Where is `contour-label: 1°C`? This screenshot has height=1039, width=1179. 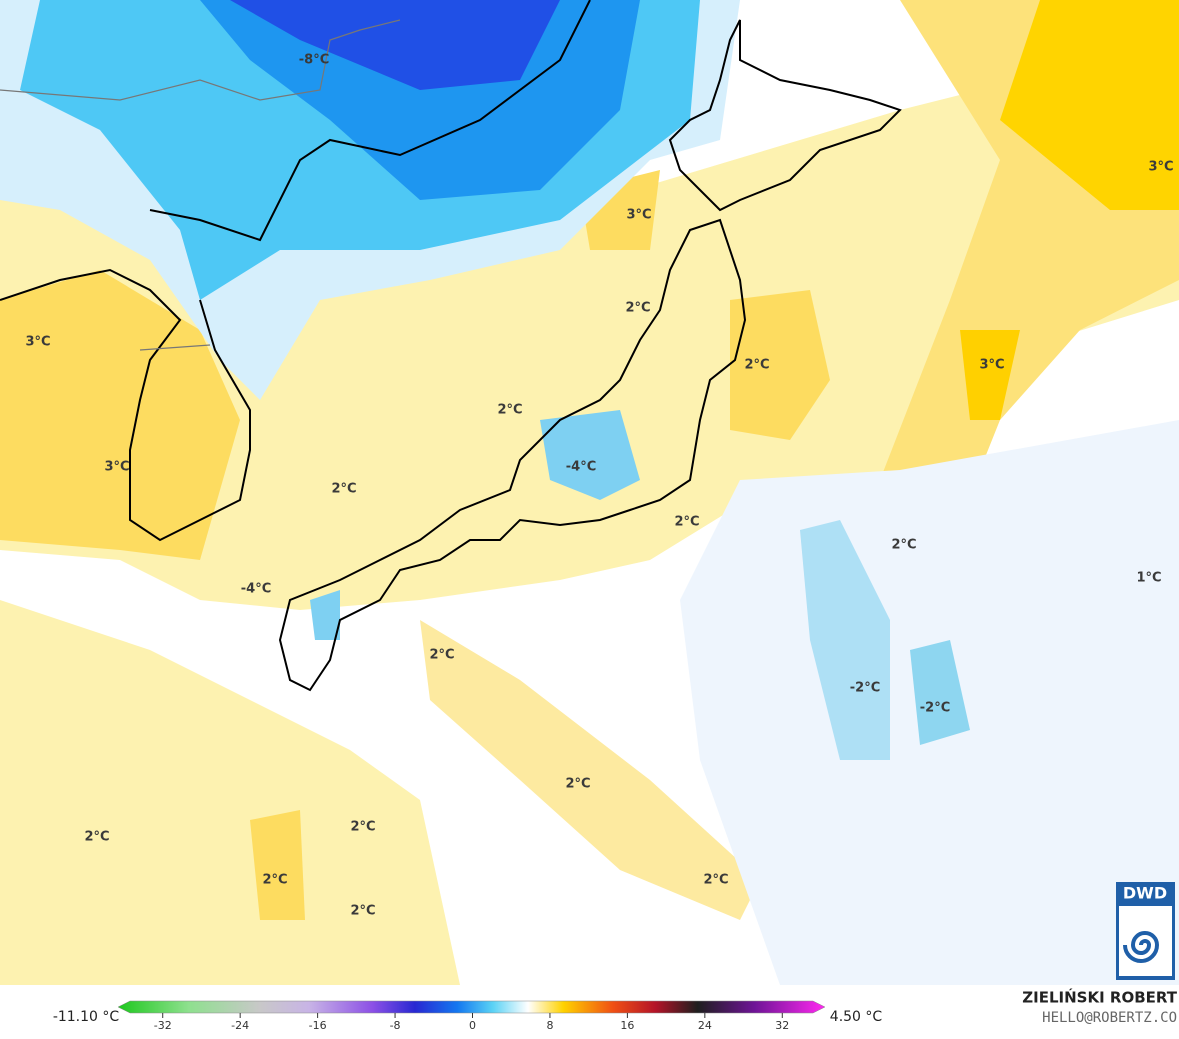
contour-label: 1°C is located at coordinates (1148, 578).